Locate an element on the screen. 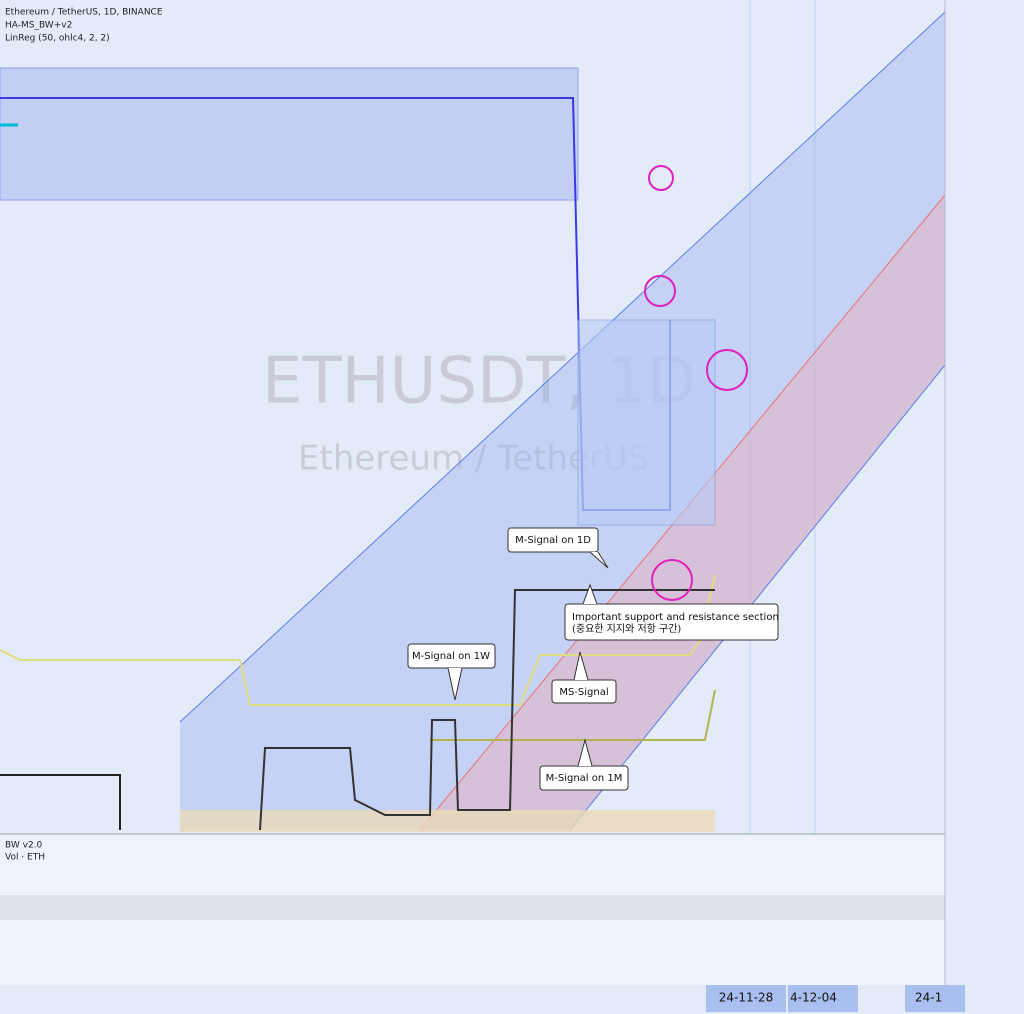 The height and width of the screenshot is (1014, 1024). time-axis is located at coordinates (512, 999).